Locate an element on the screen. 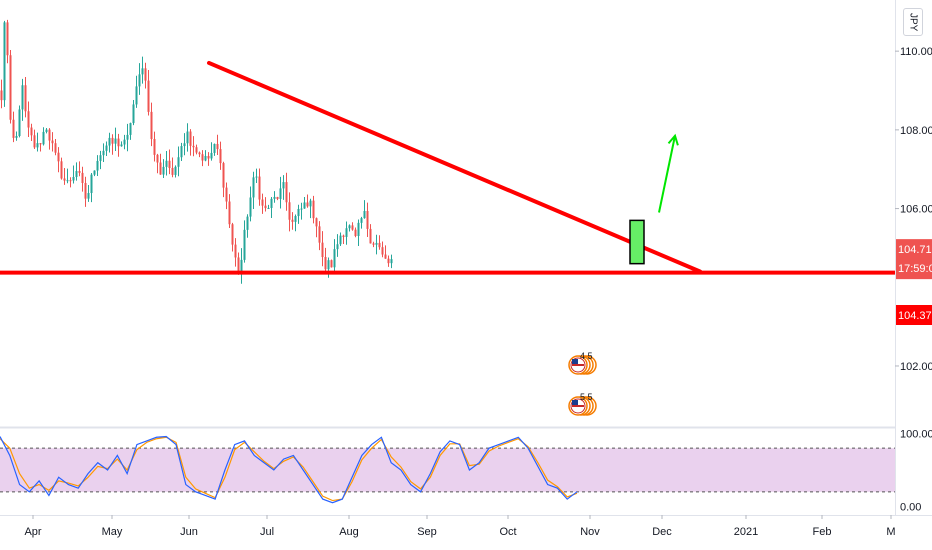 Image resolution: width=932 pixels, height=550 pixels. stoch-tick-label: 0.00 is located at coordinates (910, 507).